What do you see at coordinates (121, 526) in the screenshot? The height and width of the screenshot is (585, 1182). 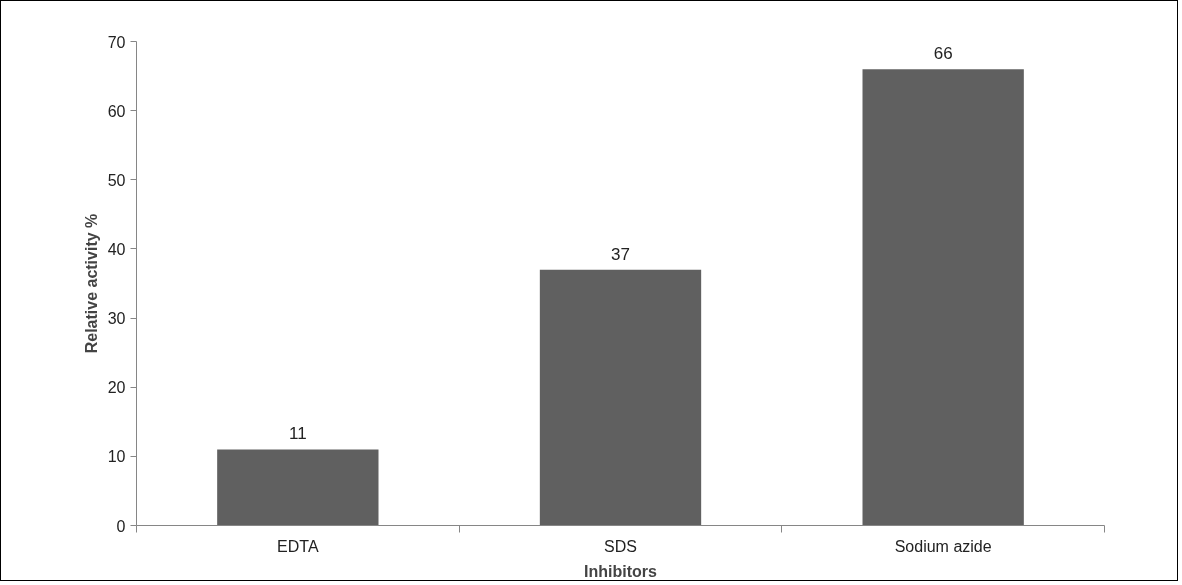 I see `y-tick-label: 0` at bounding box center [121, 526].